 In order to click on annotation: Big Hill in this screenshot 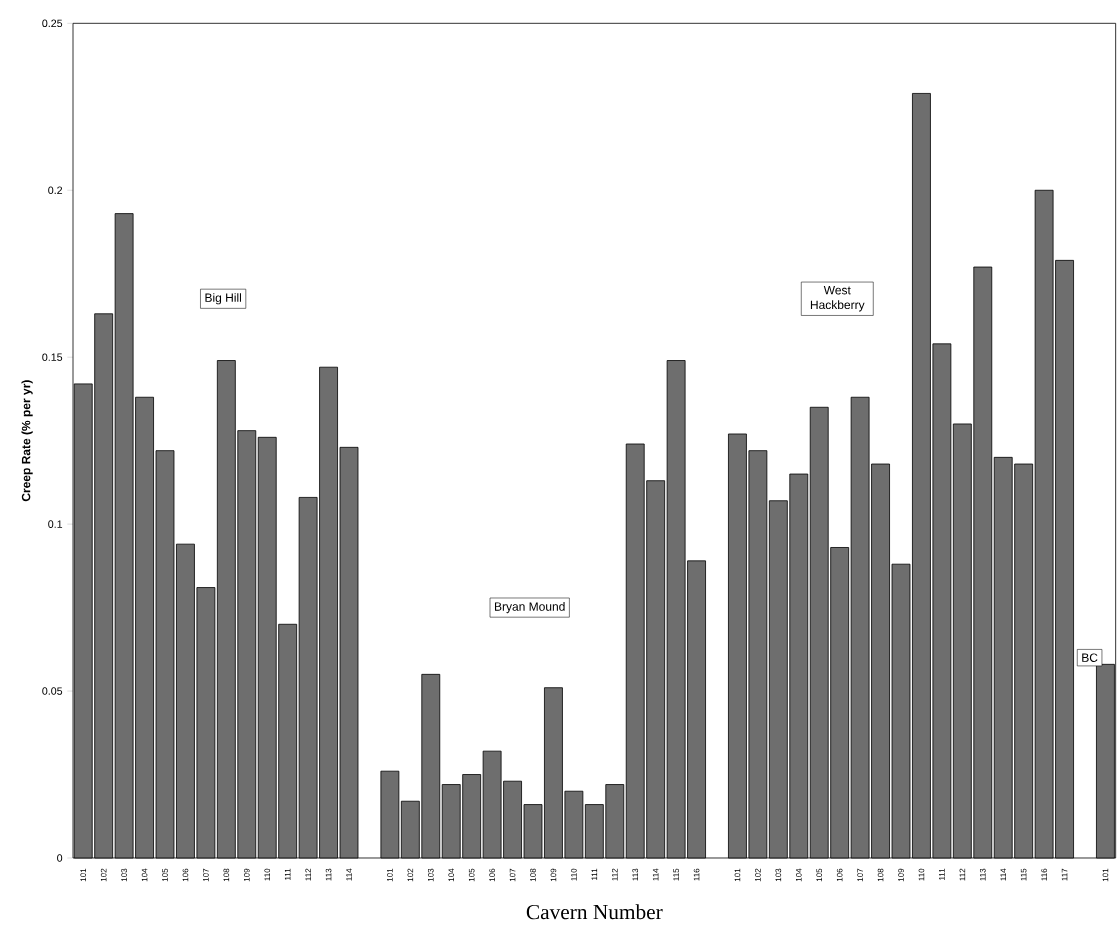, I will do `click(223, 299)`.